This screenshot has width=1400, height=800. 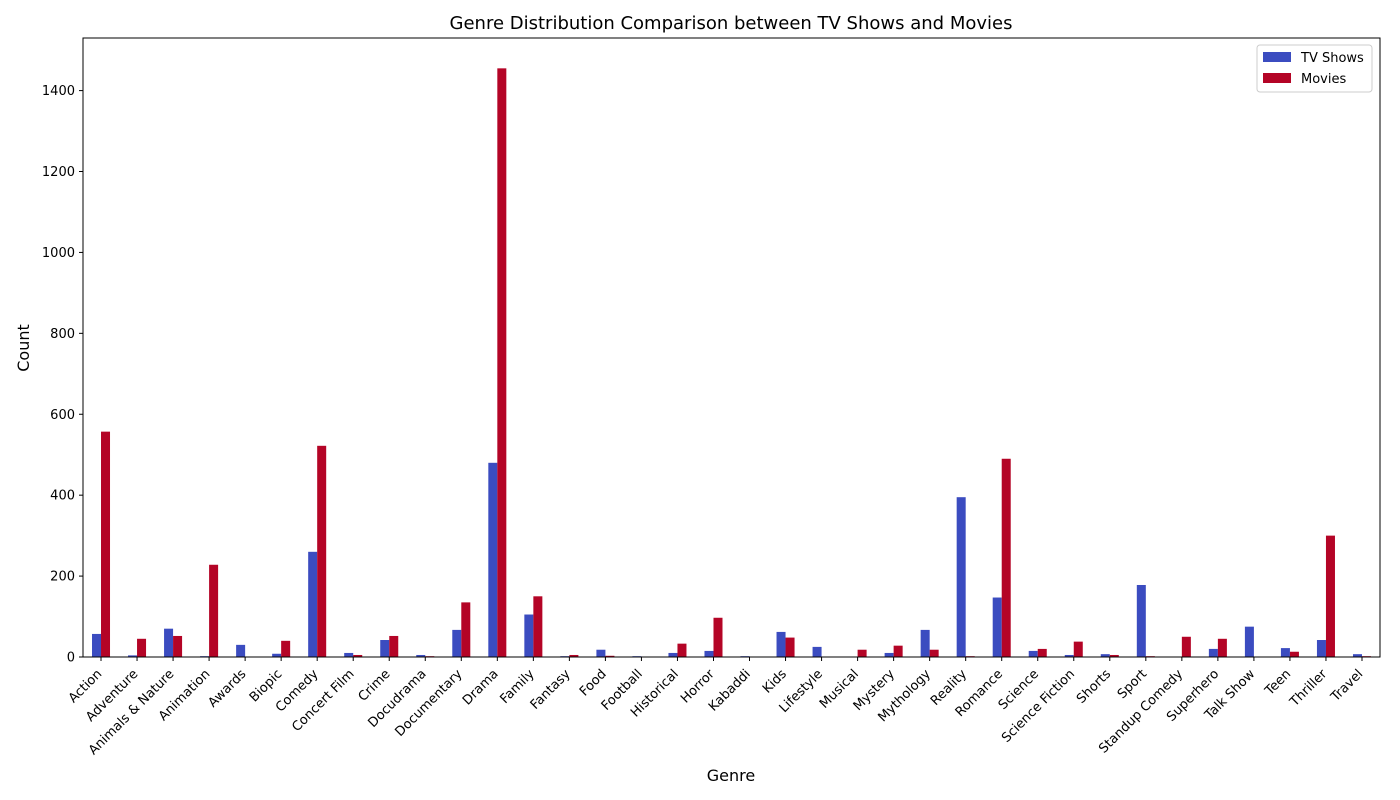 I want to click on legend-label-movies: Movies, so click(x=1323, y=79).